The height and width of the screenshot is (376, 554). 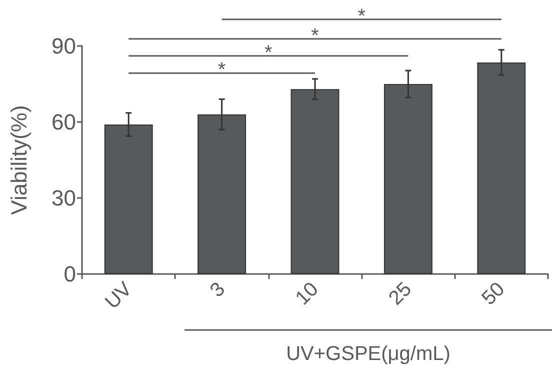 What do you see at coordinates (494, 294) in the screenshot?
I see `x-tick-label: 50` at bounding box center [494, 294].